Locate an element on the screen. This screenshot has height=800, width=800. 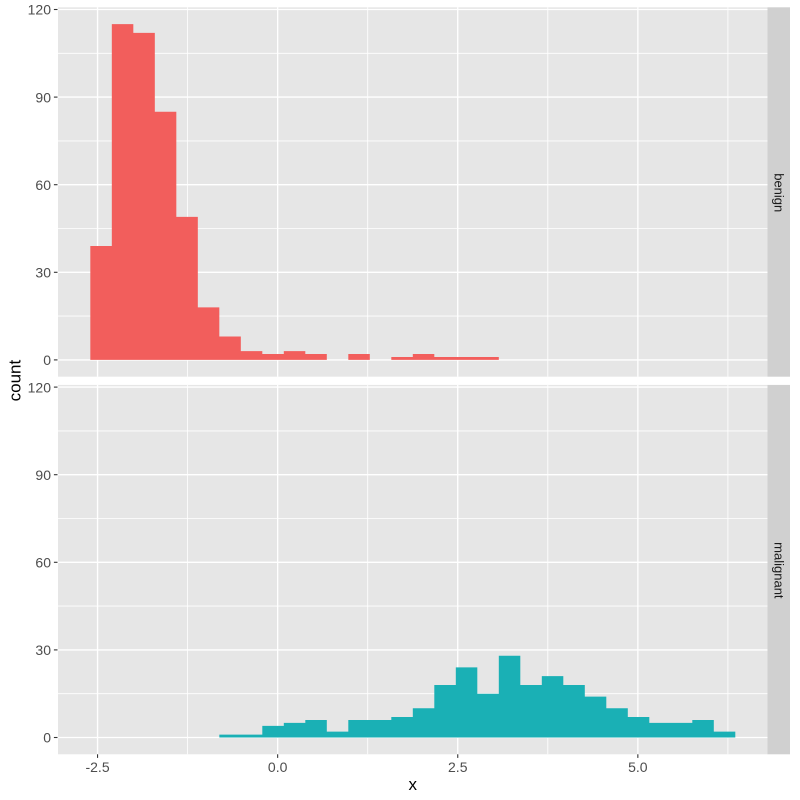
svg-text: benign is located at coordinates (778, 192).